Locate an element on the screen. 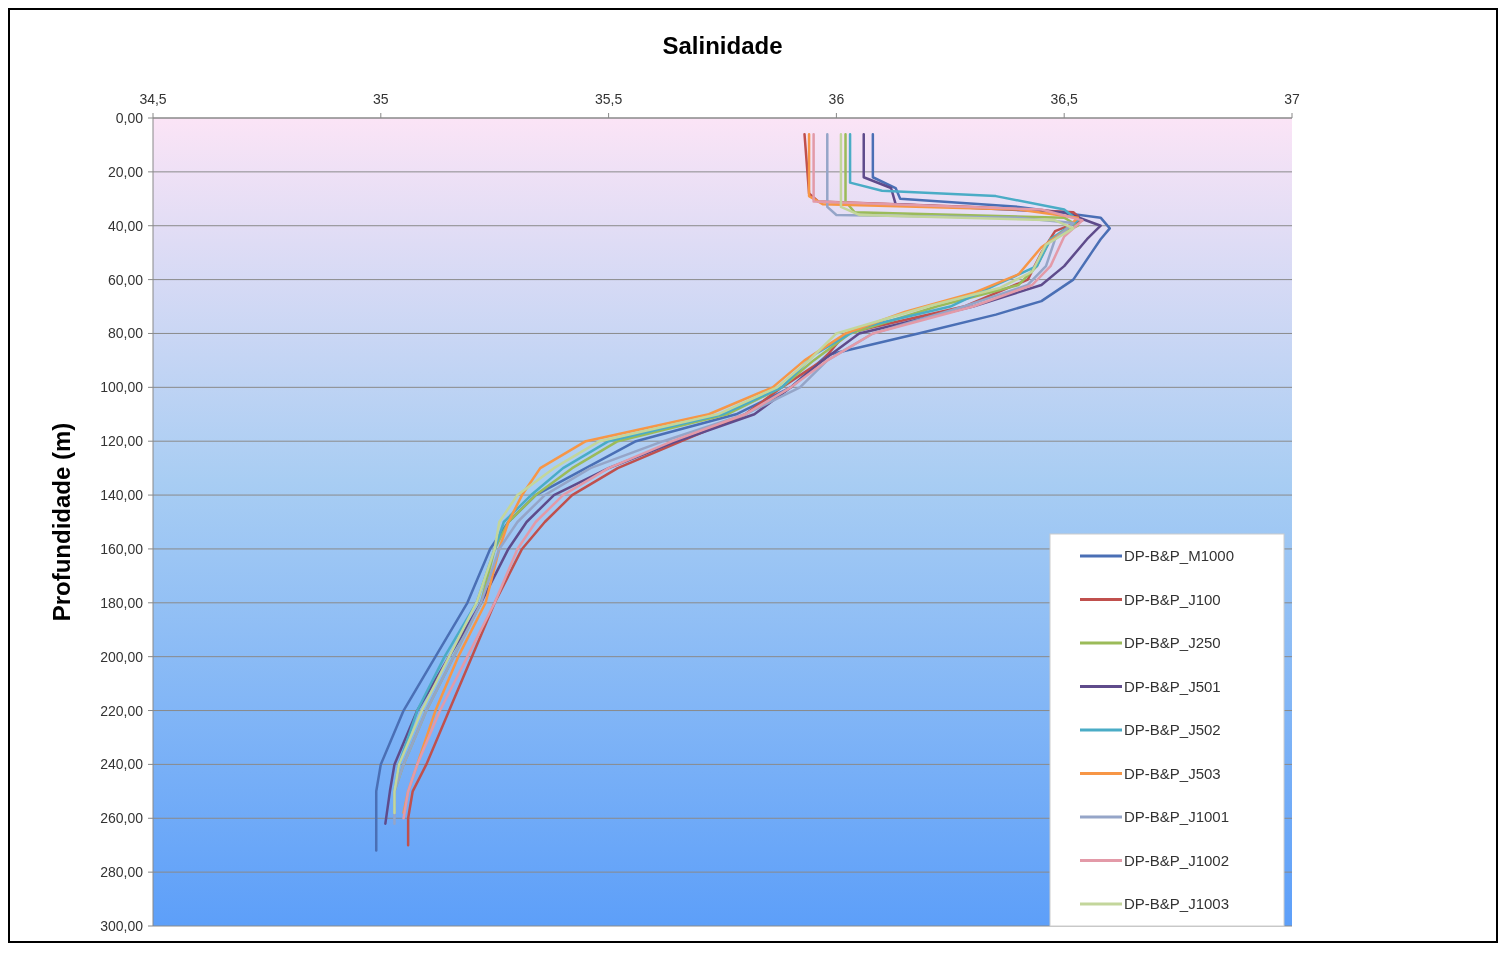 The height and width of the screenshot is (953, 1508). y-tick-label: 160,00 is located at coordinates (122, 548).